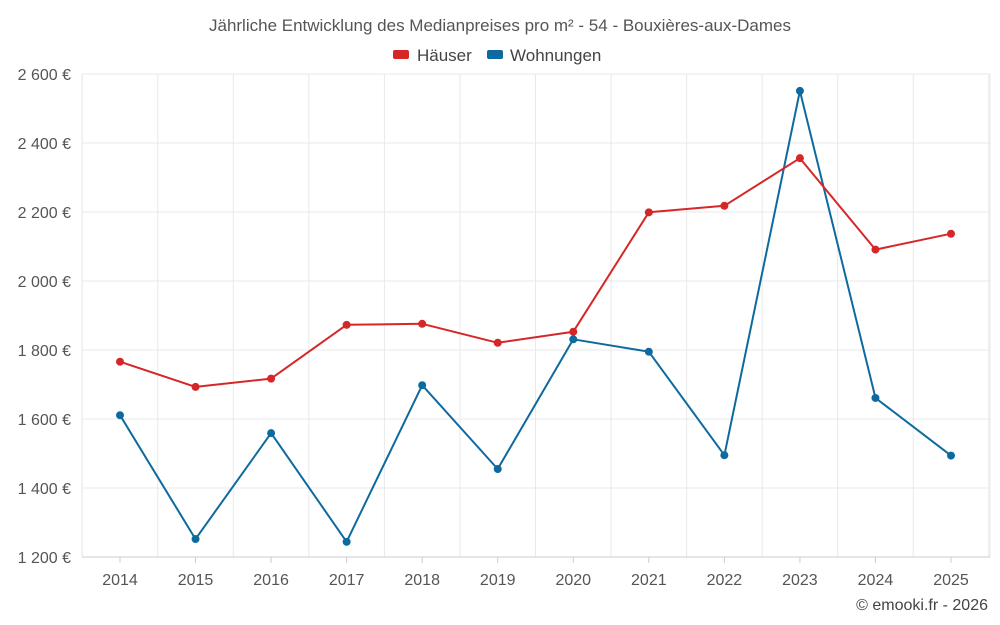  I want to click on x-tick-label: 2023, so click(800, 580).